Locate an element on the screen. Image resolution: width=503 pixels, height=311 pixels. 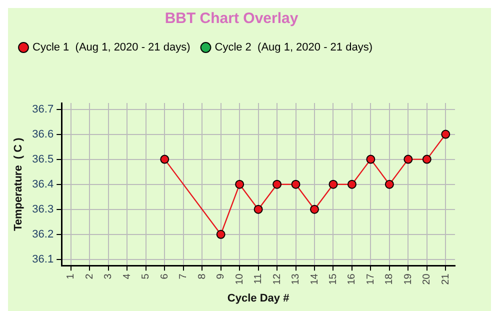
x-tick-label: 14 is located at coordinates (314, 279).